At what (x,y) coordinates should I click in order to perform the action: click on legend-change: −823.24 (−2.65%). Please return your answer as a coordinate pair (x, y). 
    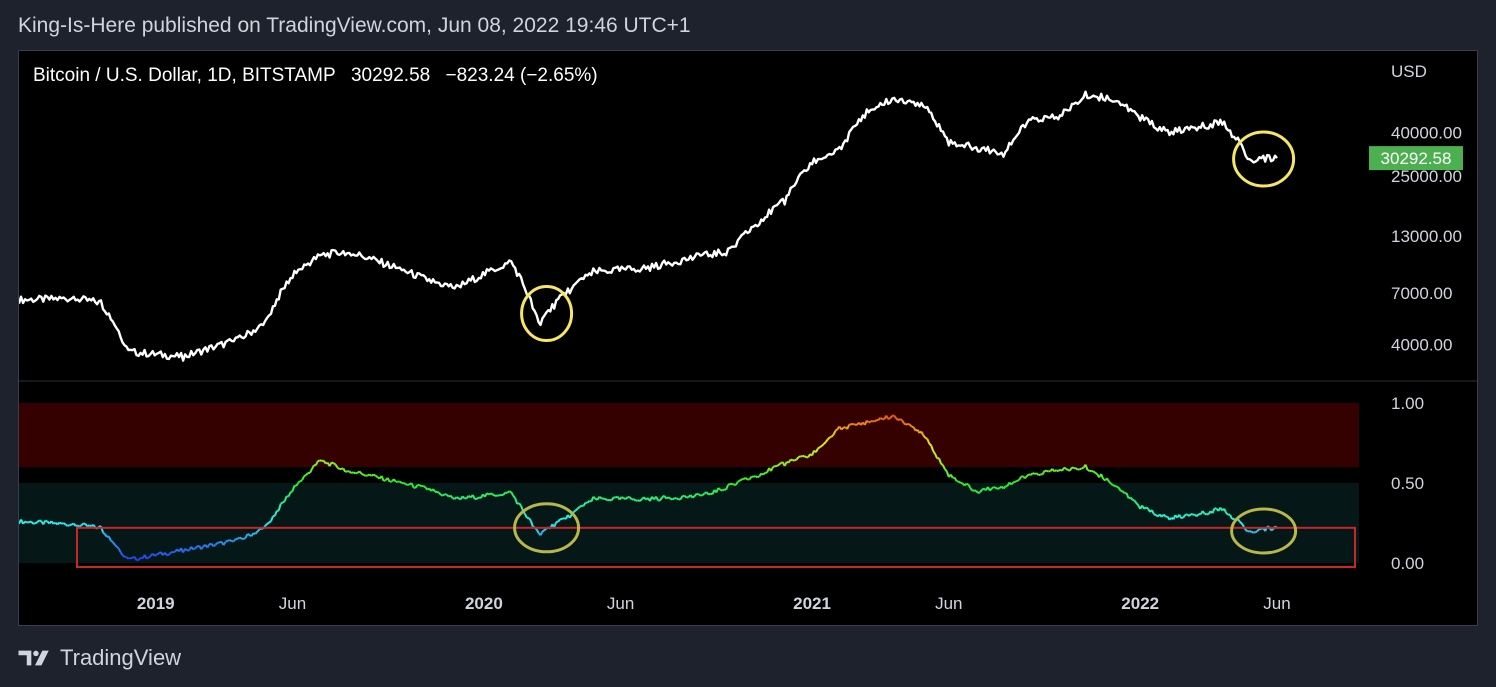
    Looking at the image, I should click on (521, 75).